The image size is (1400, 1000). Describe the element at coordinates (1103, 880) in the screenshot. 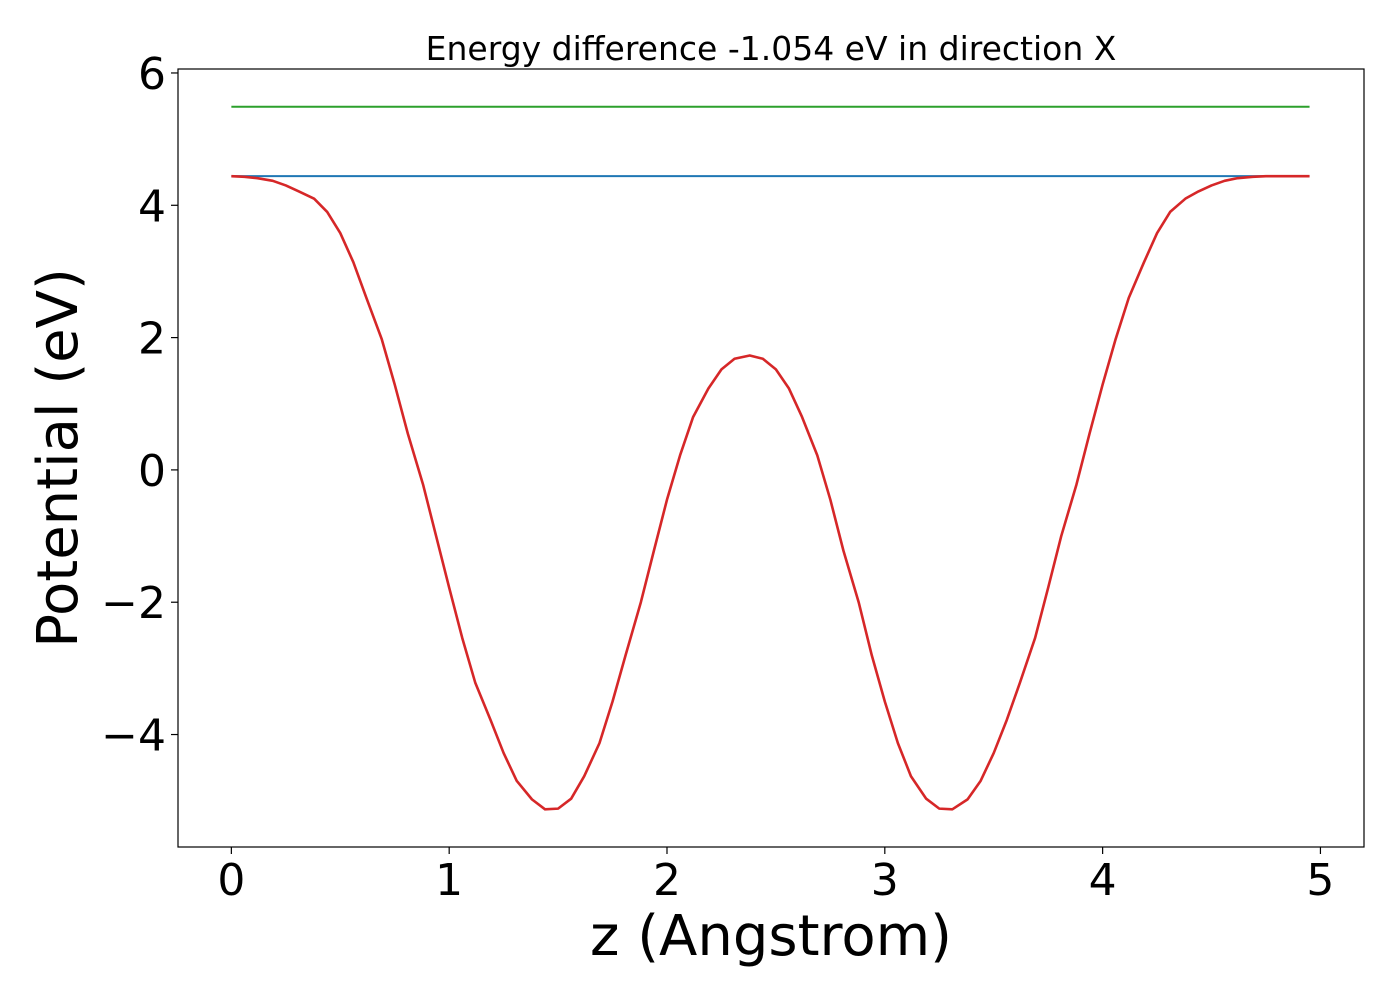

I see `x-tick-label: 4` at that location.